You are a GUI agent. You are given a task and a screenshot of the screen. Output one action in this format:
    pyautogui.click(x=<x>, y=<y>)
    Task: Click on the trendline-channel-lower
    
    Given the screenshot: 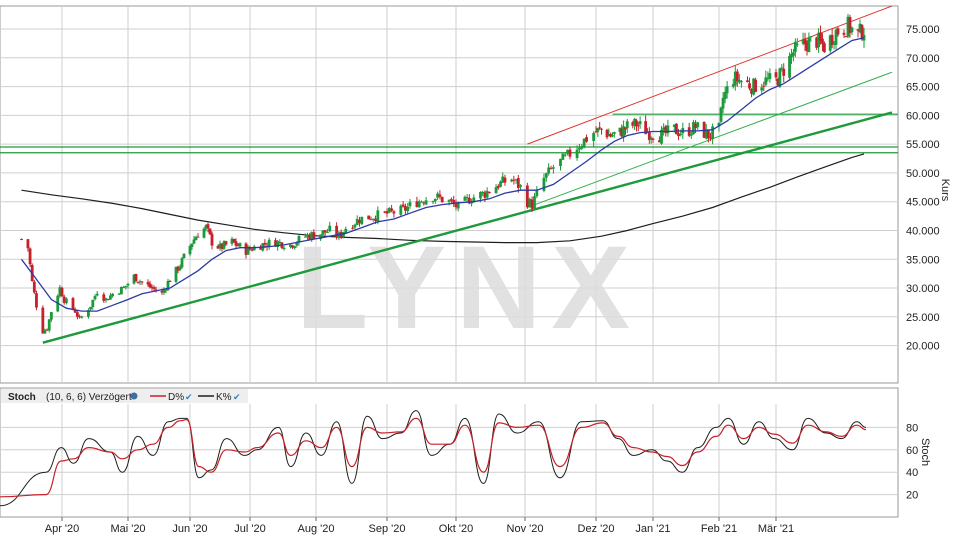 What is the action you would take?
    pyautogui.click(x=710, y=139)
    